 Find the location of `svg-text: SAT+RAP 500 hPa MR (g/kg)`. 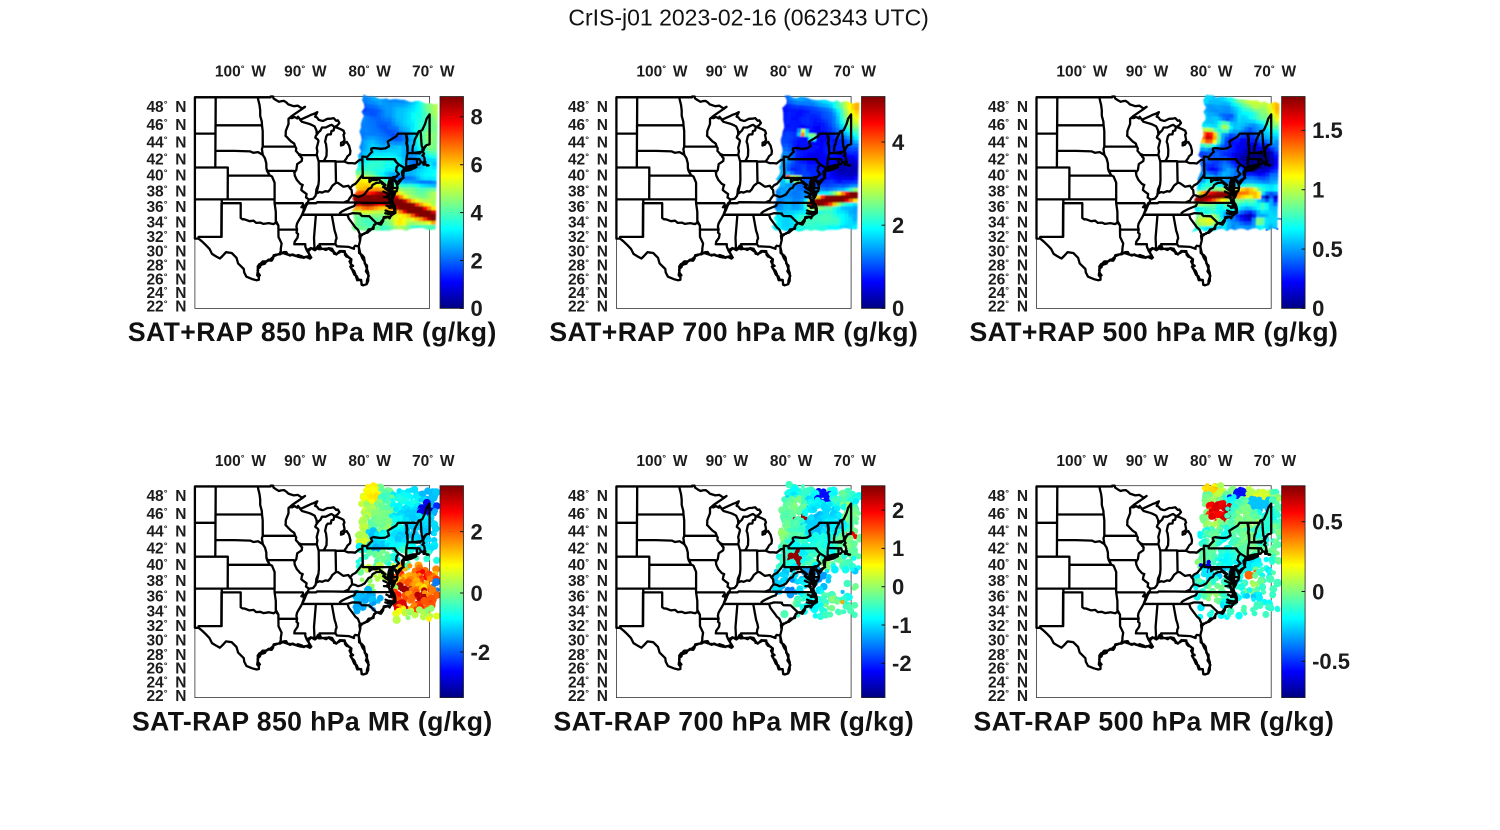

svg-text: SAT+RAP 500 hPa MR (g/kg) is located at coordinates (1153, 332).